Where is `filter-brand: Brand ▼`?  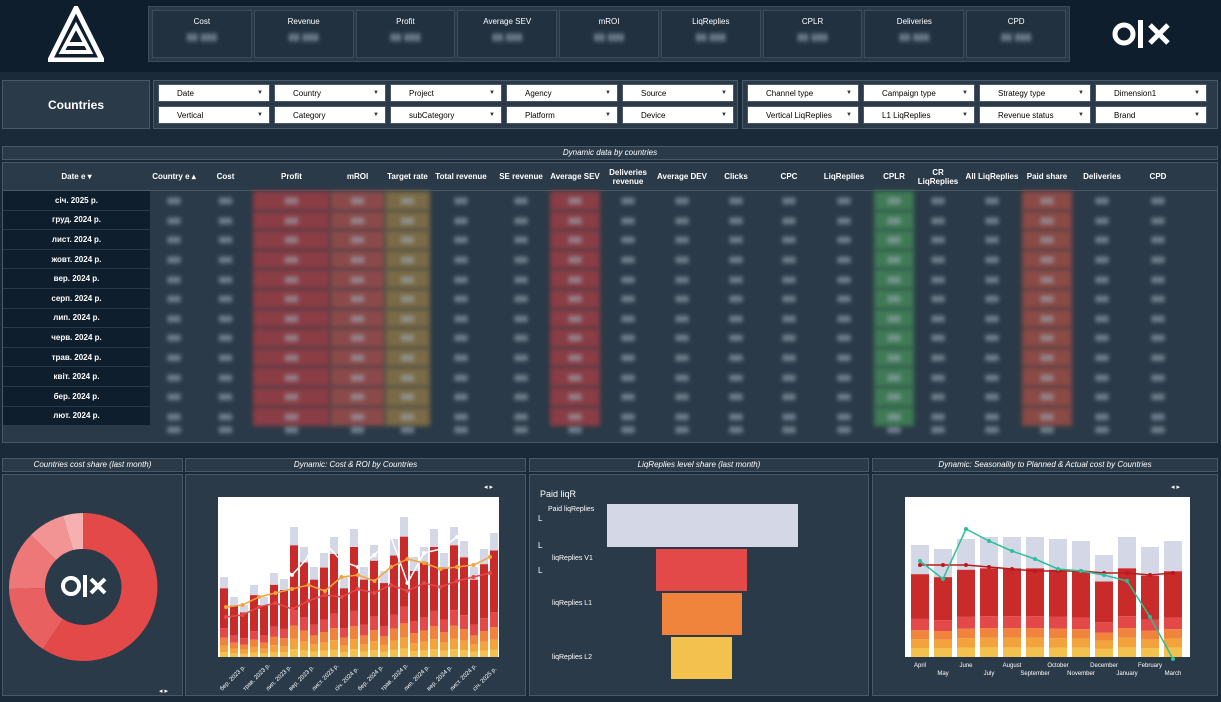 filter-brand: Brand ▼ is located at coordinates (1151, 115).